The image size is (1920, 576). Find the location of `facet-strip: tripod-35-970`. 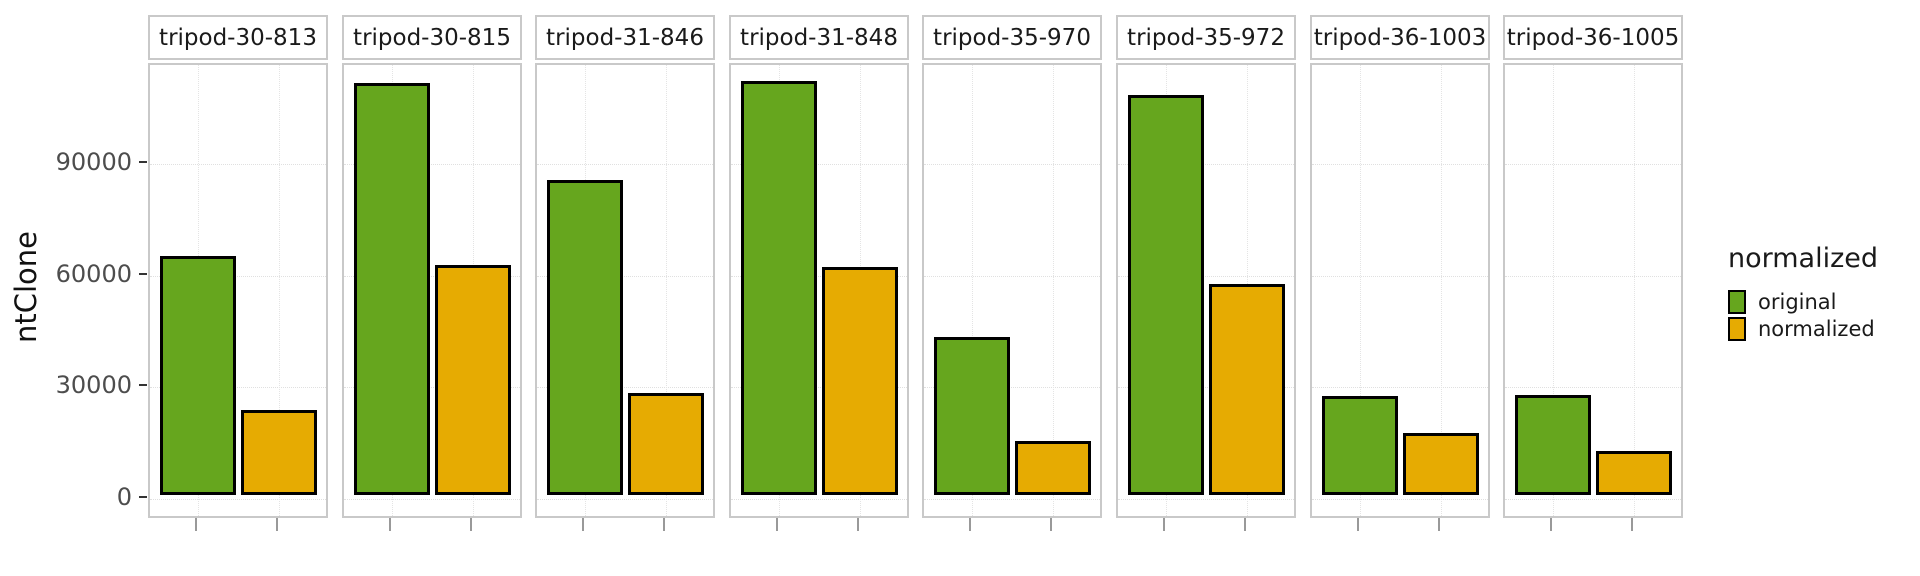

facet-strip: tripod-35-970 is located at coordinates (1012, 37).